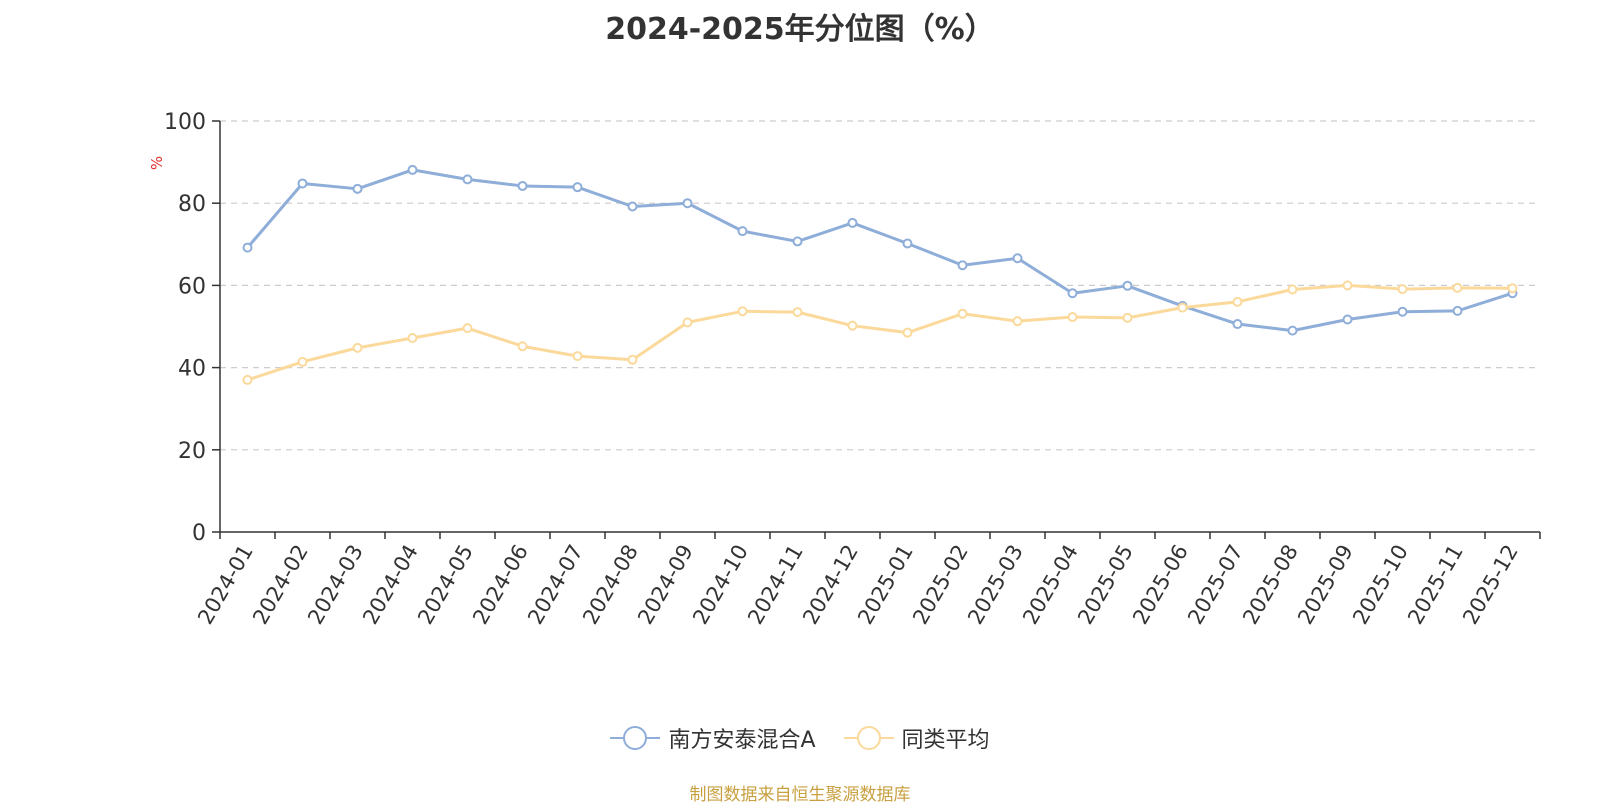  What do you see at coordinates (192, 451) in the screenshot?
I see `y-tick-label: 20` at bounding box center [192, 451].